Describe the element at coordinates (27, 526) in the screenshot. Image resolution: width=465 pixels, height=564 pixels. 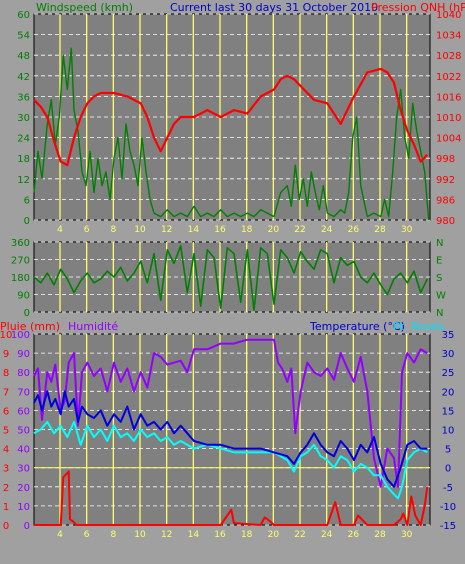
I see `humidity-tick-label: 0` at that location.